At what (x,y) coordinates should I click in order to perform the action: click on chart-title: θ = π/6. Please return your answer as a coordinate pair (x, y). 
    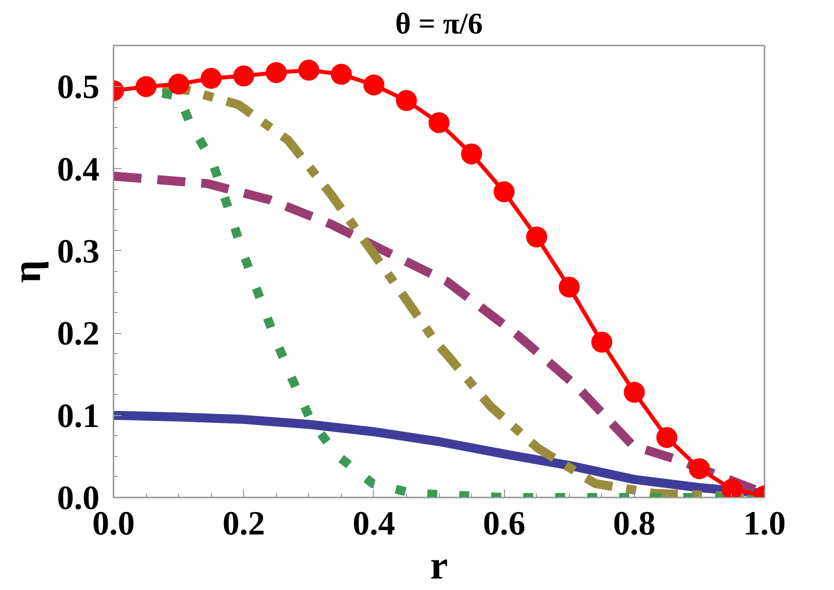
    Looking at the image, I should click on (439, 24).